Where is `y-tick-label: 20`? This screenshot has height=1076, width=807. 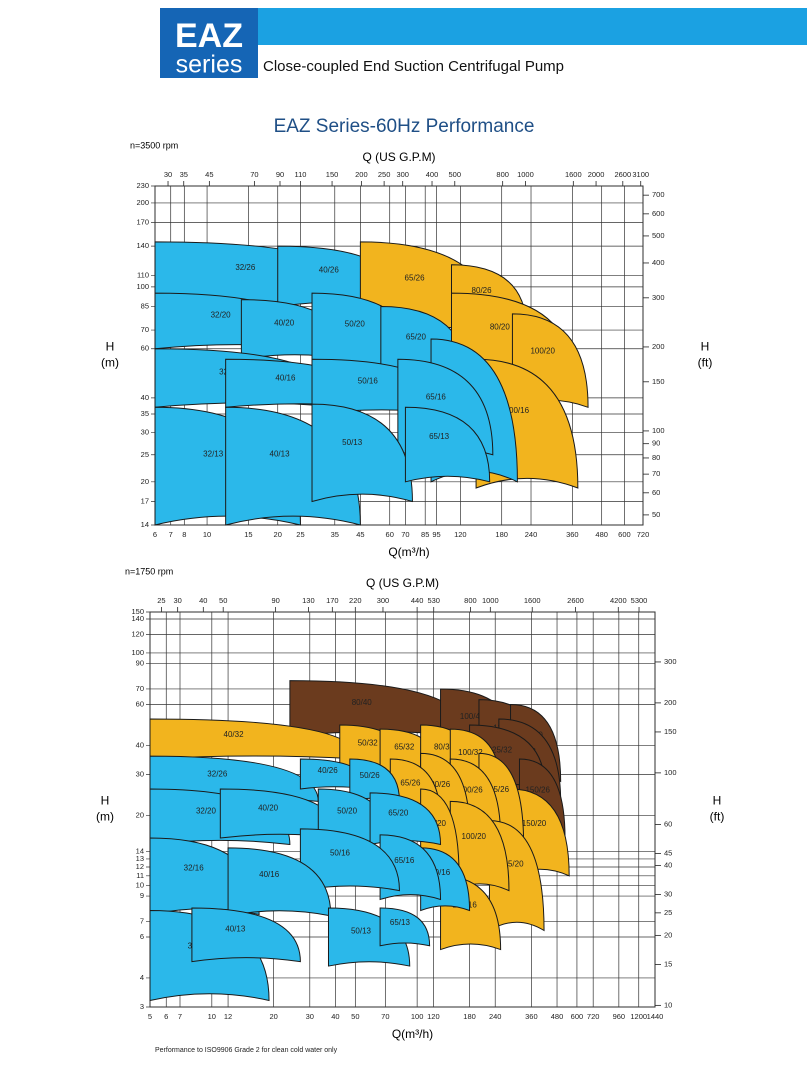
y-tick-label: 20 is located at coordinates (140, 814).